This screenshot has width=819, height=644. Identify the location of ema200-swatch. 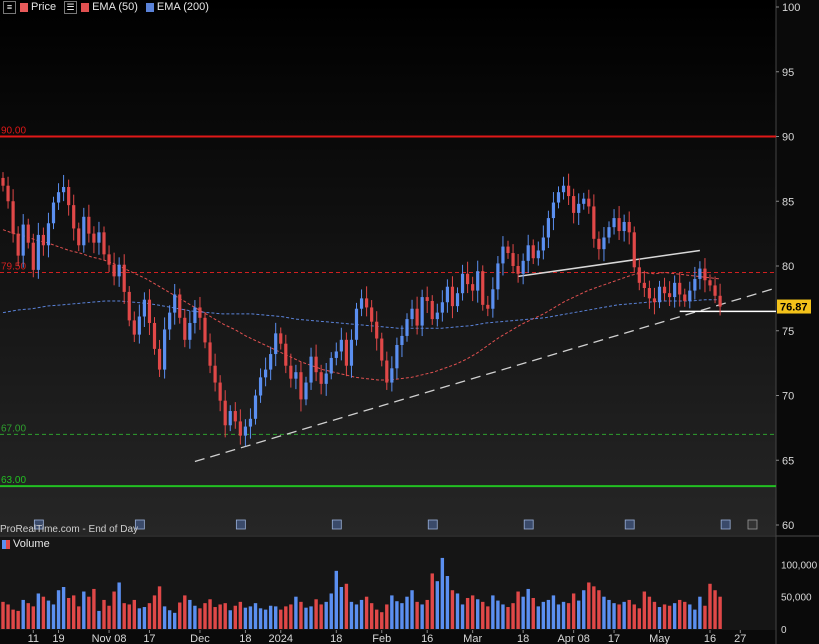
(149, 7).